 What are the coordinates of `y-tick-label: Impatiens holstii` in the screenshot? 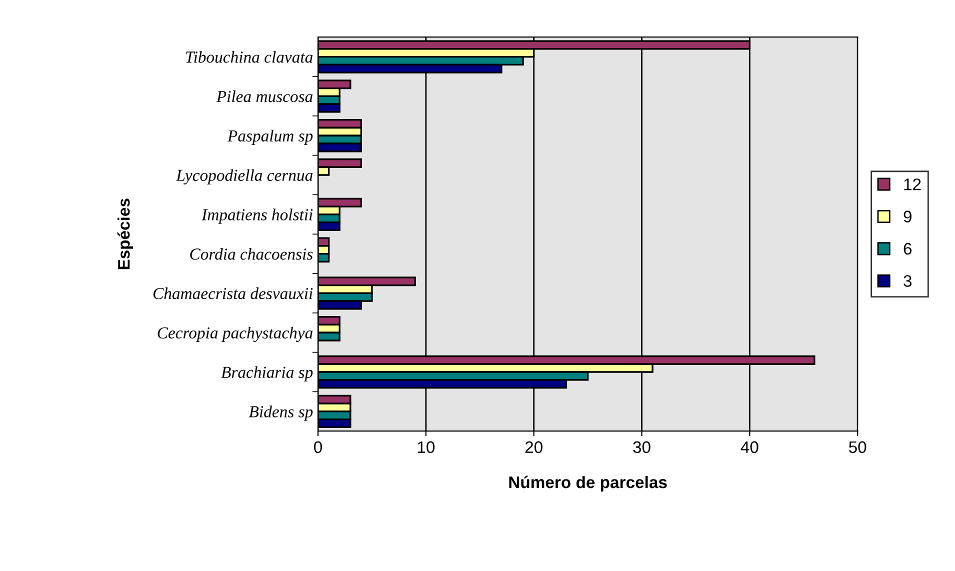 It's located at (257, 216).